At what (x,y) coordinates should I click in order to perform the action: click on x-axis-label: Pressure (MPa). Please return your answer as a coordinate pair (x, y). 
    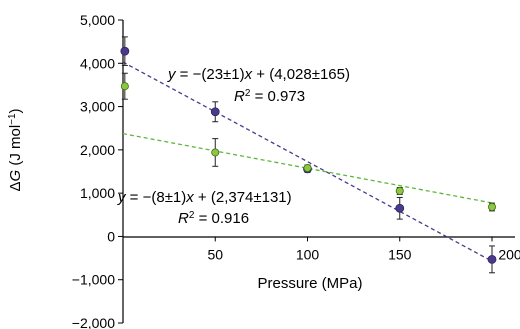
    Looking at the image, I should click on (309, 283).